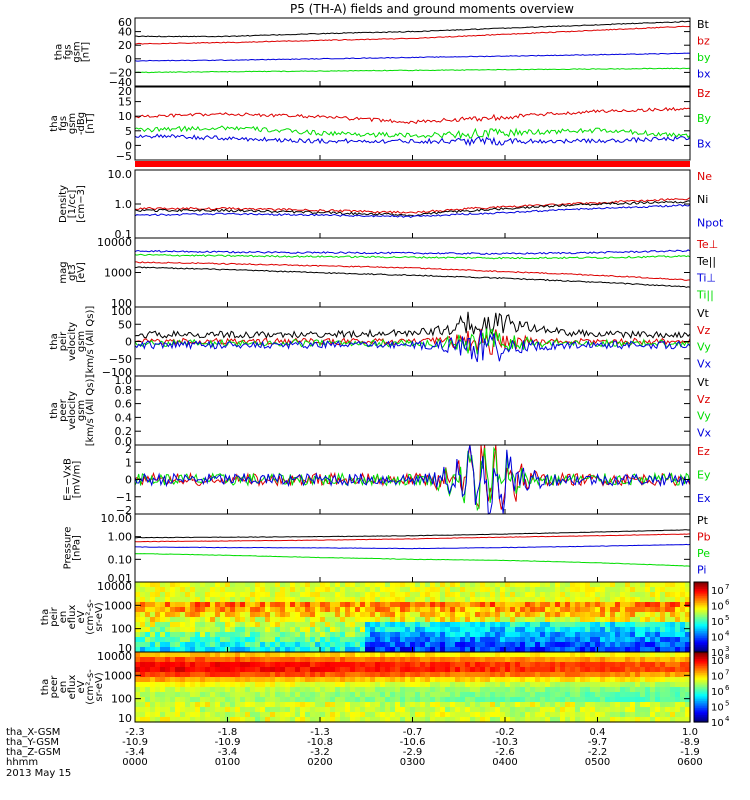  What do you see at coordinates (412, 211) in the screenshot?
I see `series-line-Npot` at bounding box center [412, 211].